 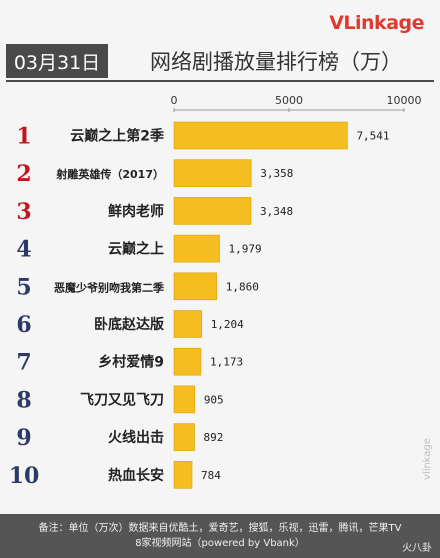 I want to click on footer-line-1: 备注：单位（万次）数据来自优酷土，爱奇艺，搜狐，乐视，迅雷，腾讯，芒果TV, so click(x=220, y=528).